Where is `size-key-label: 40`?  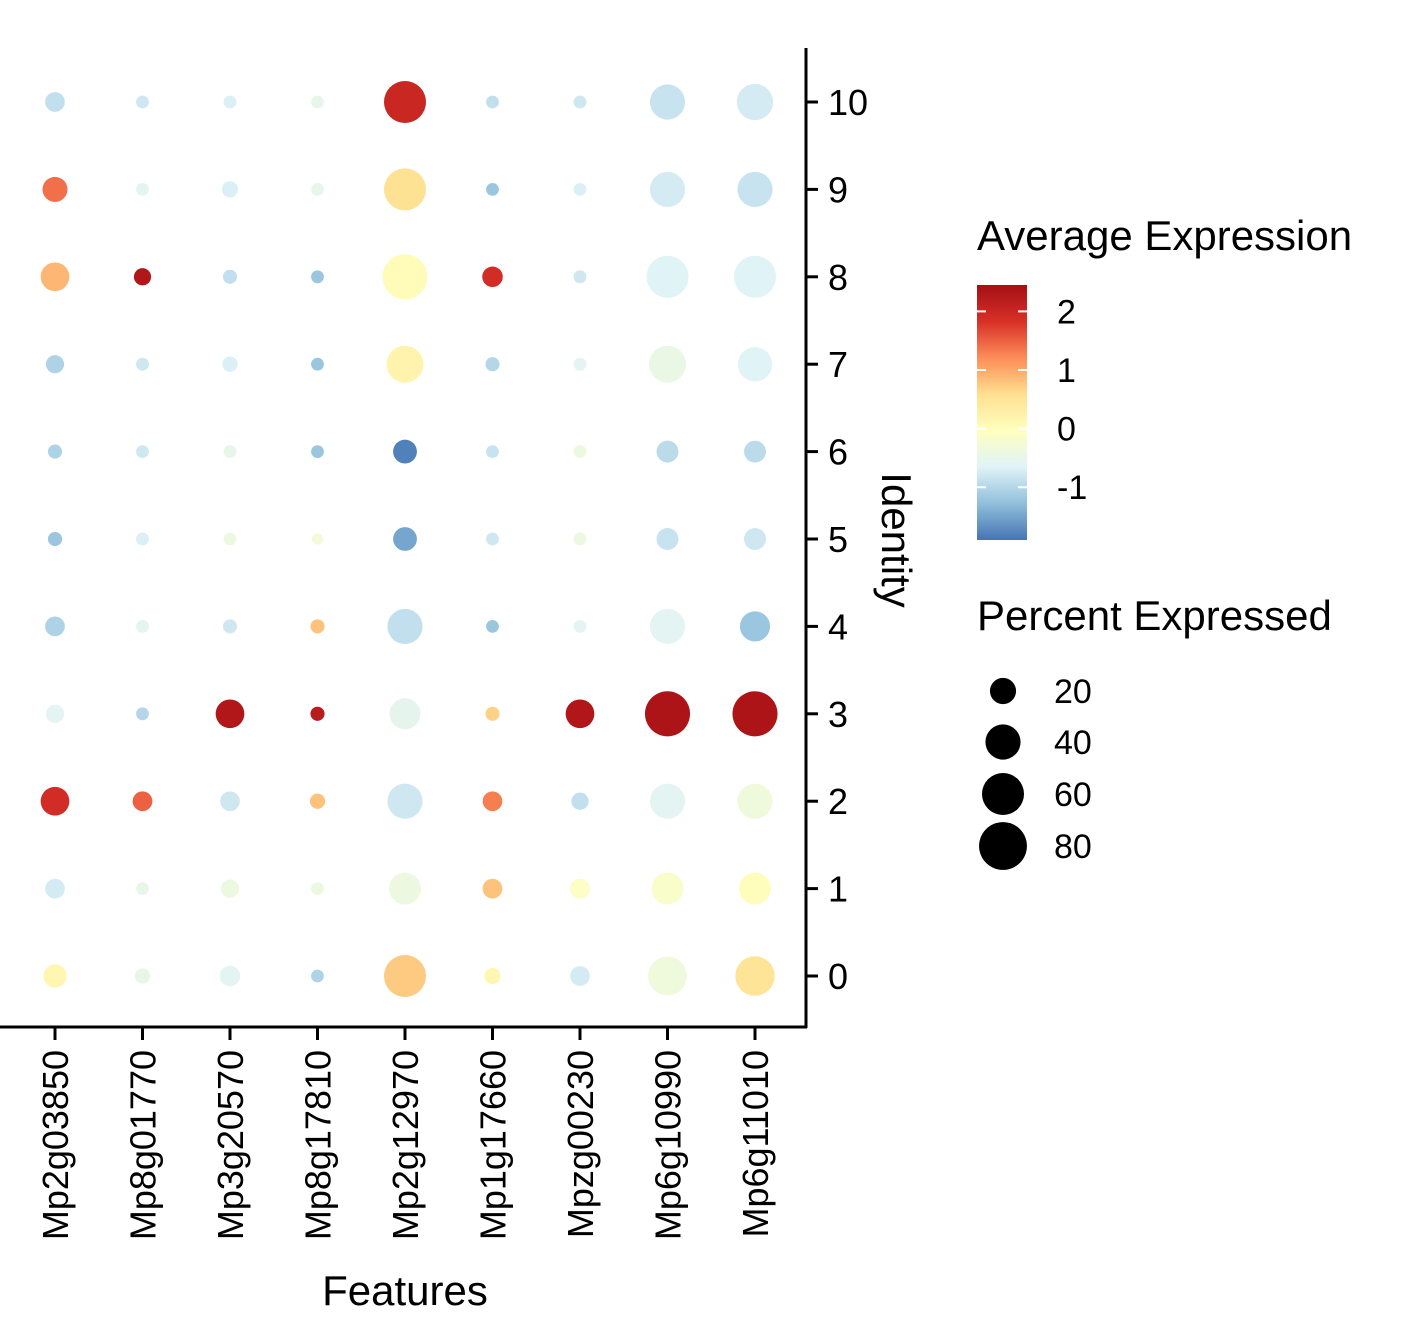
size-key-label: 40 is located at coordinates (1073, 743).